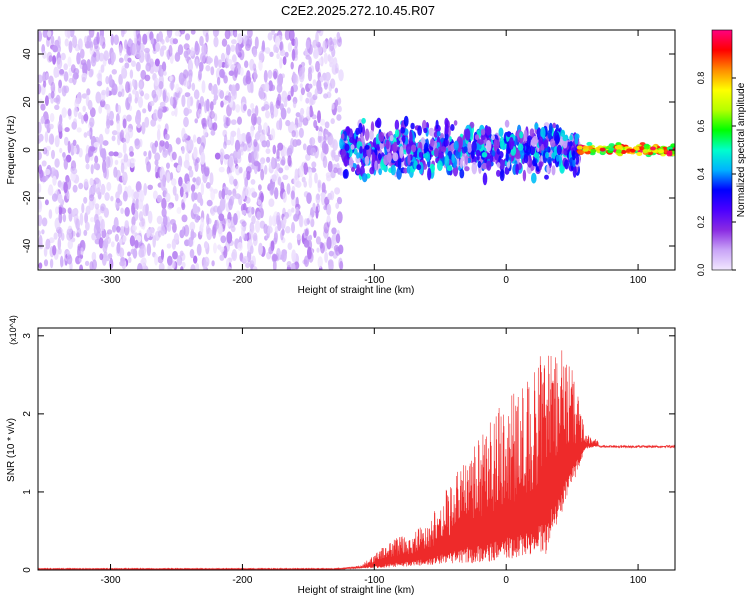 This screenshot has height=600, width=750. Describe the element at coordinates (741, 149) in the screenshot. I see `colorbar-label: Normalized spectral amplitude` at that location.